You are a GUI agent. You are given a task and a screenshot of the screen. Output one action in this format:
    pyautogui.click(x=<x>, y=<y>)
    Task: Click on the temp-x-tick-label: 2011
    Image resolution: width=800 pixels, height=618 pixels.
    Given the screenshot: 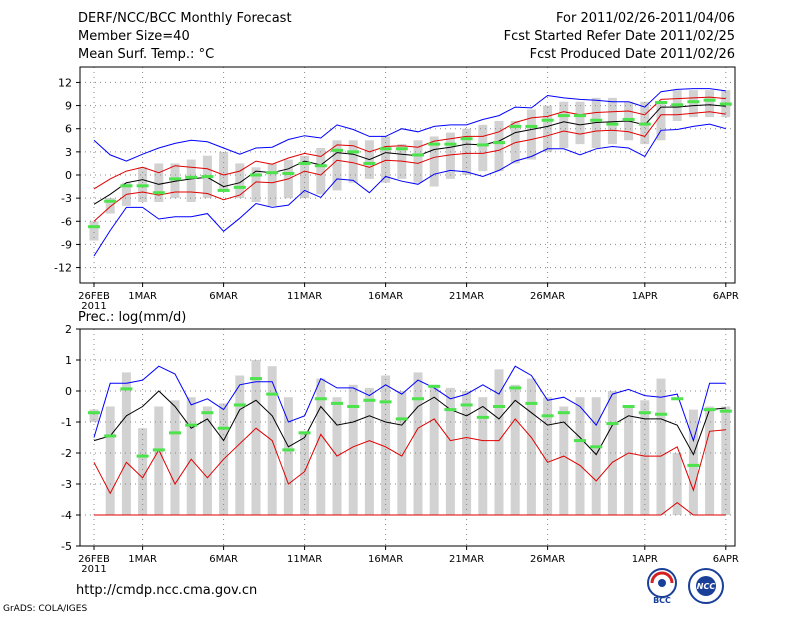 What is the action you would take?
    pyautogui.click(x=93, y=306)
    